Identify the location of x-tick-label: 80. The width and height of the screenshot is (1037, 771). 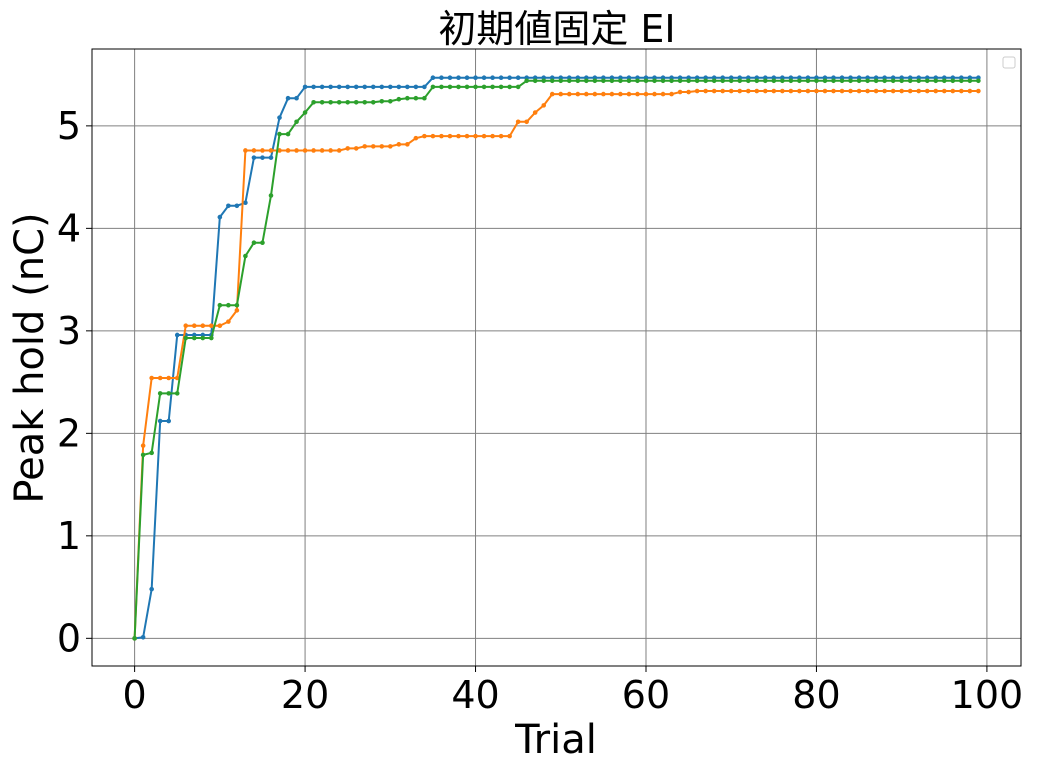
(816, 695).